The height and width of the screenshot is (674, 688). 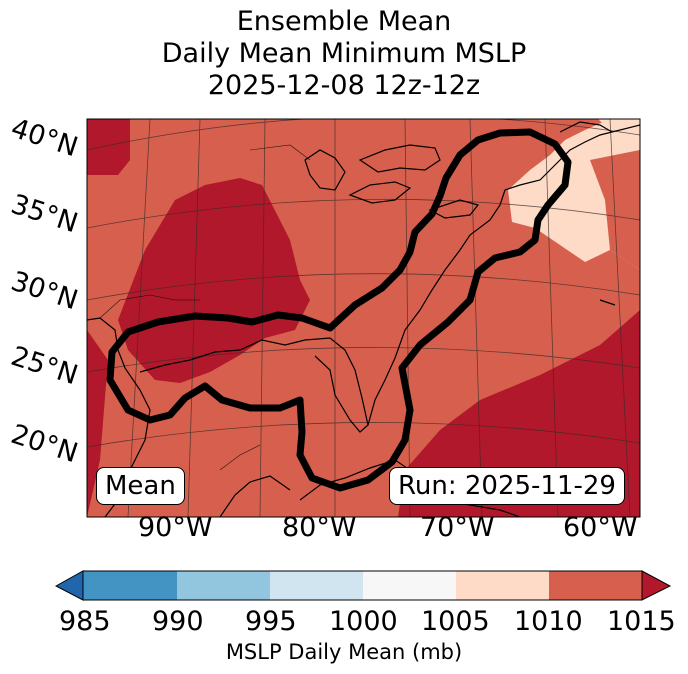 What do you see at coordinates (140, 486) in the screenshot?
I see `mean-badge: Mean` at bounding box center [140, 486].